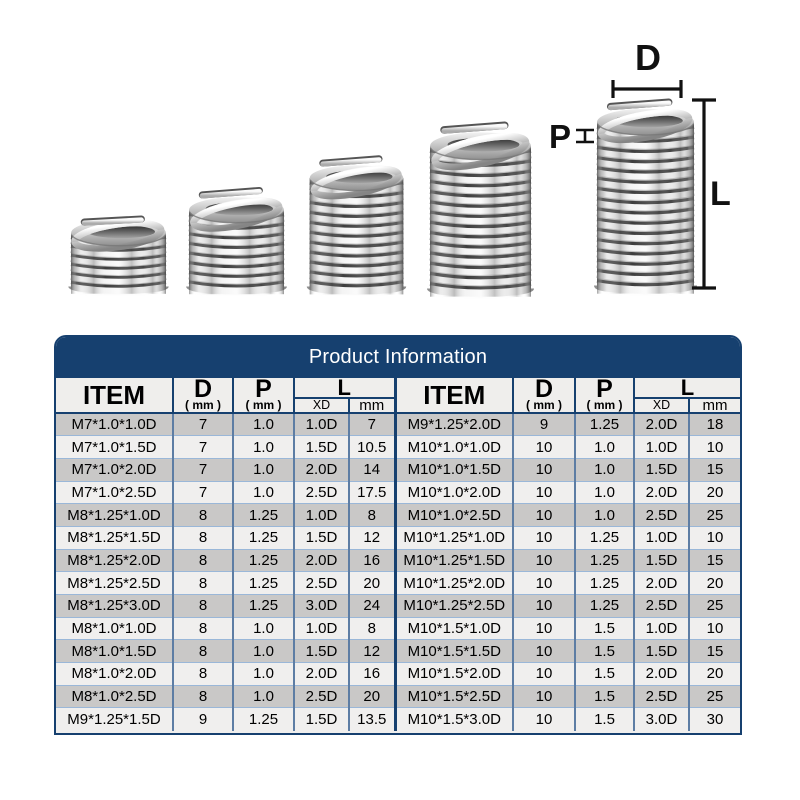  What do you see at coordinates (648, 57) in the screenshot?
I see `svg-text: D` at bounding box center [648, 57].